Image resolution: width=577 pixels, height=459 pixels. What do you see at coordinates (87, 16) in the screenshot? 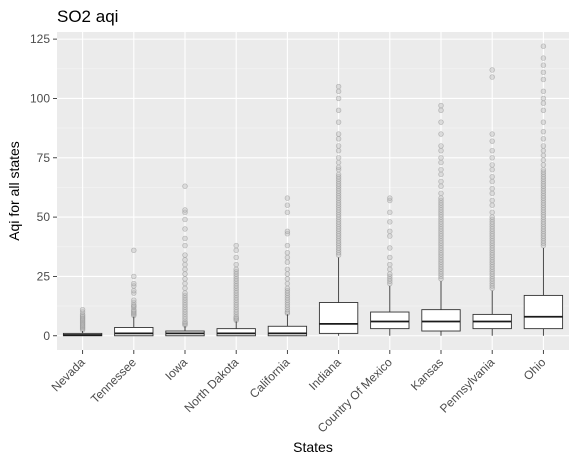
I see `chart-title: SO2 aqi` at bounding box center [87, 16].